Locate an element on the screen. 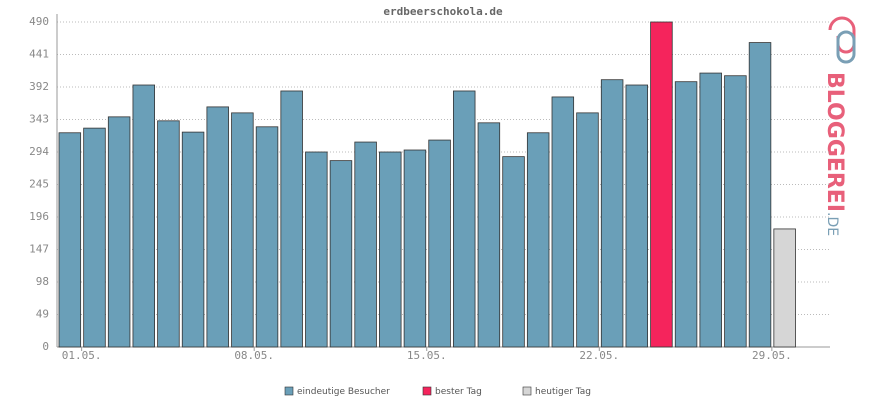  y-tick-label: 392 is located at coordinates (39, 86).